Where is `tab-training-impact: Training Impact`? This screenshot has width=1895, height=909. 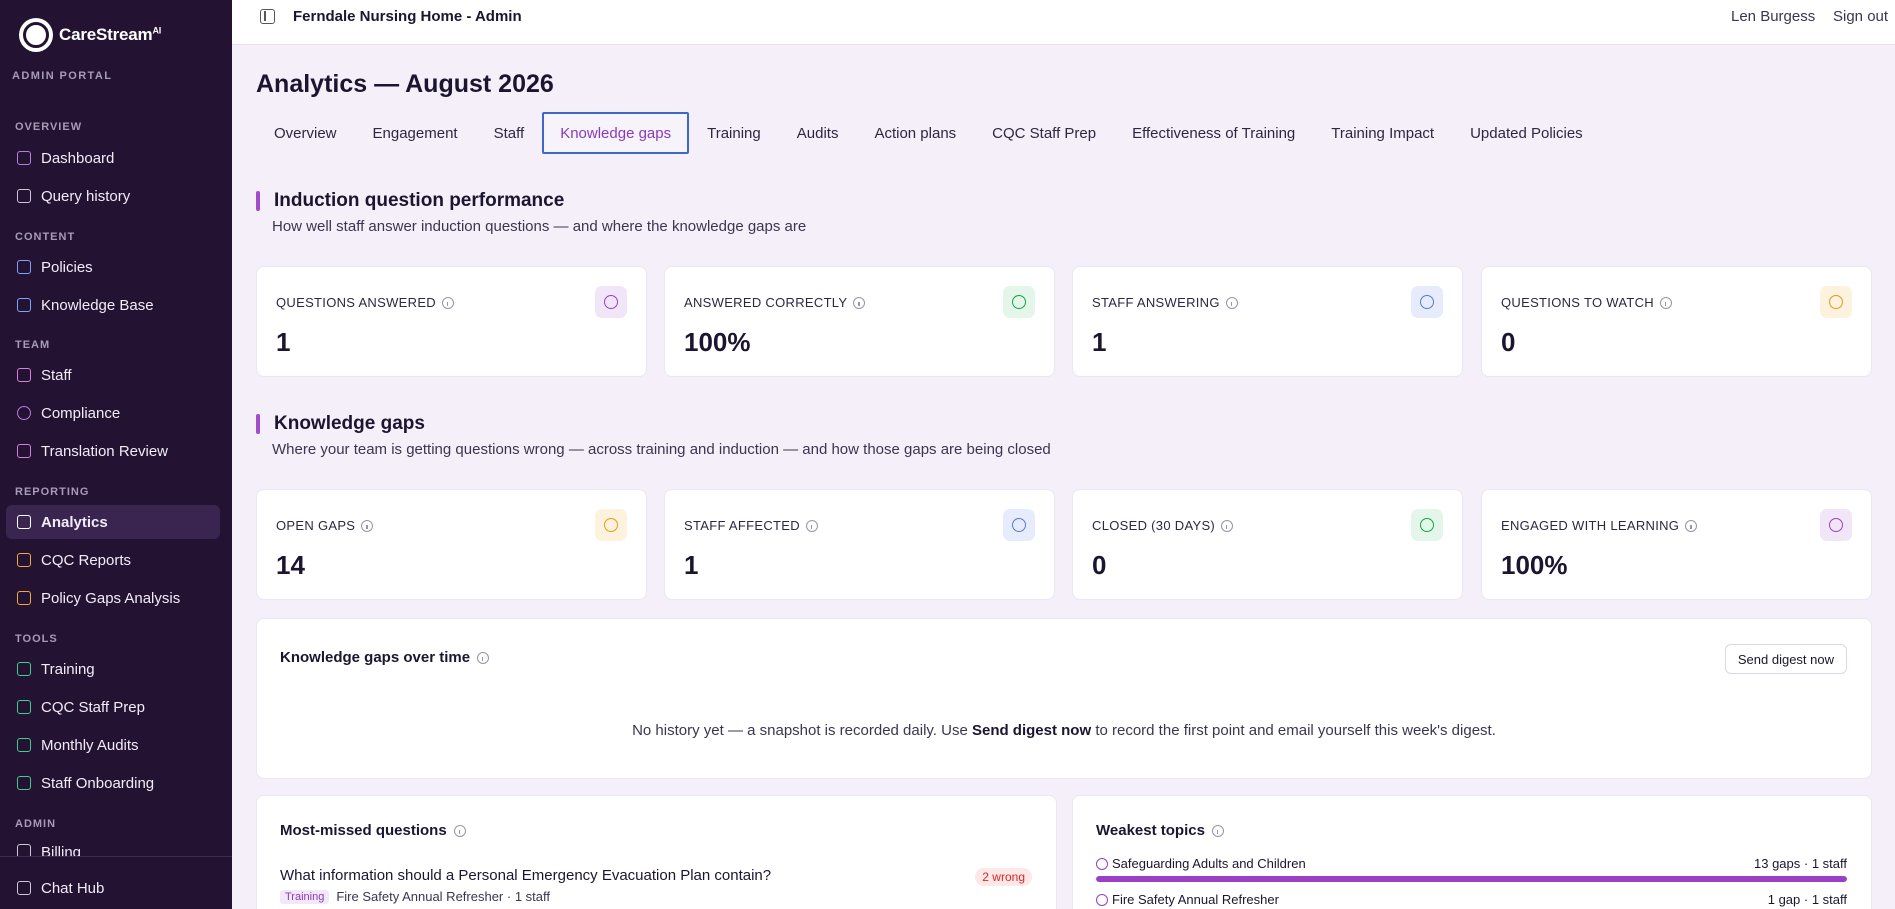
tab-training-impact: Training Impact is located at coordinates (1383, 133).